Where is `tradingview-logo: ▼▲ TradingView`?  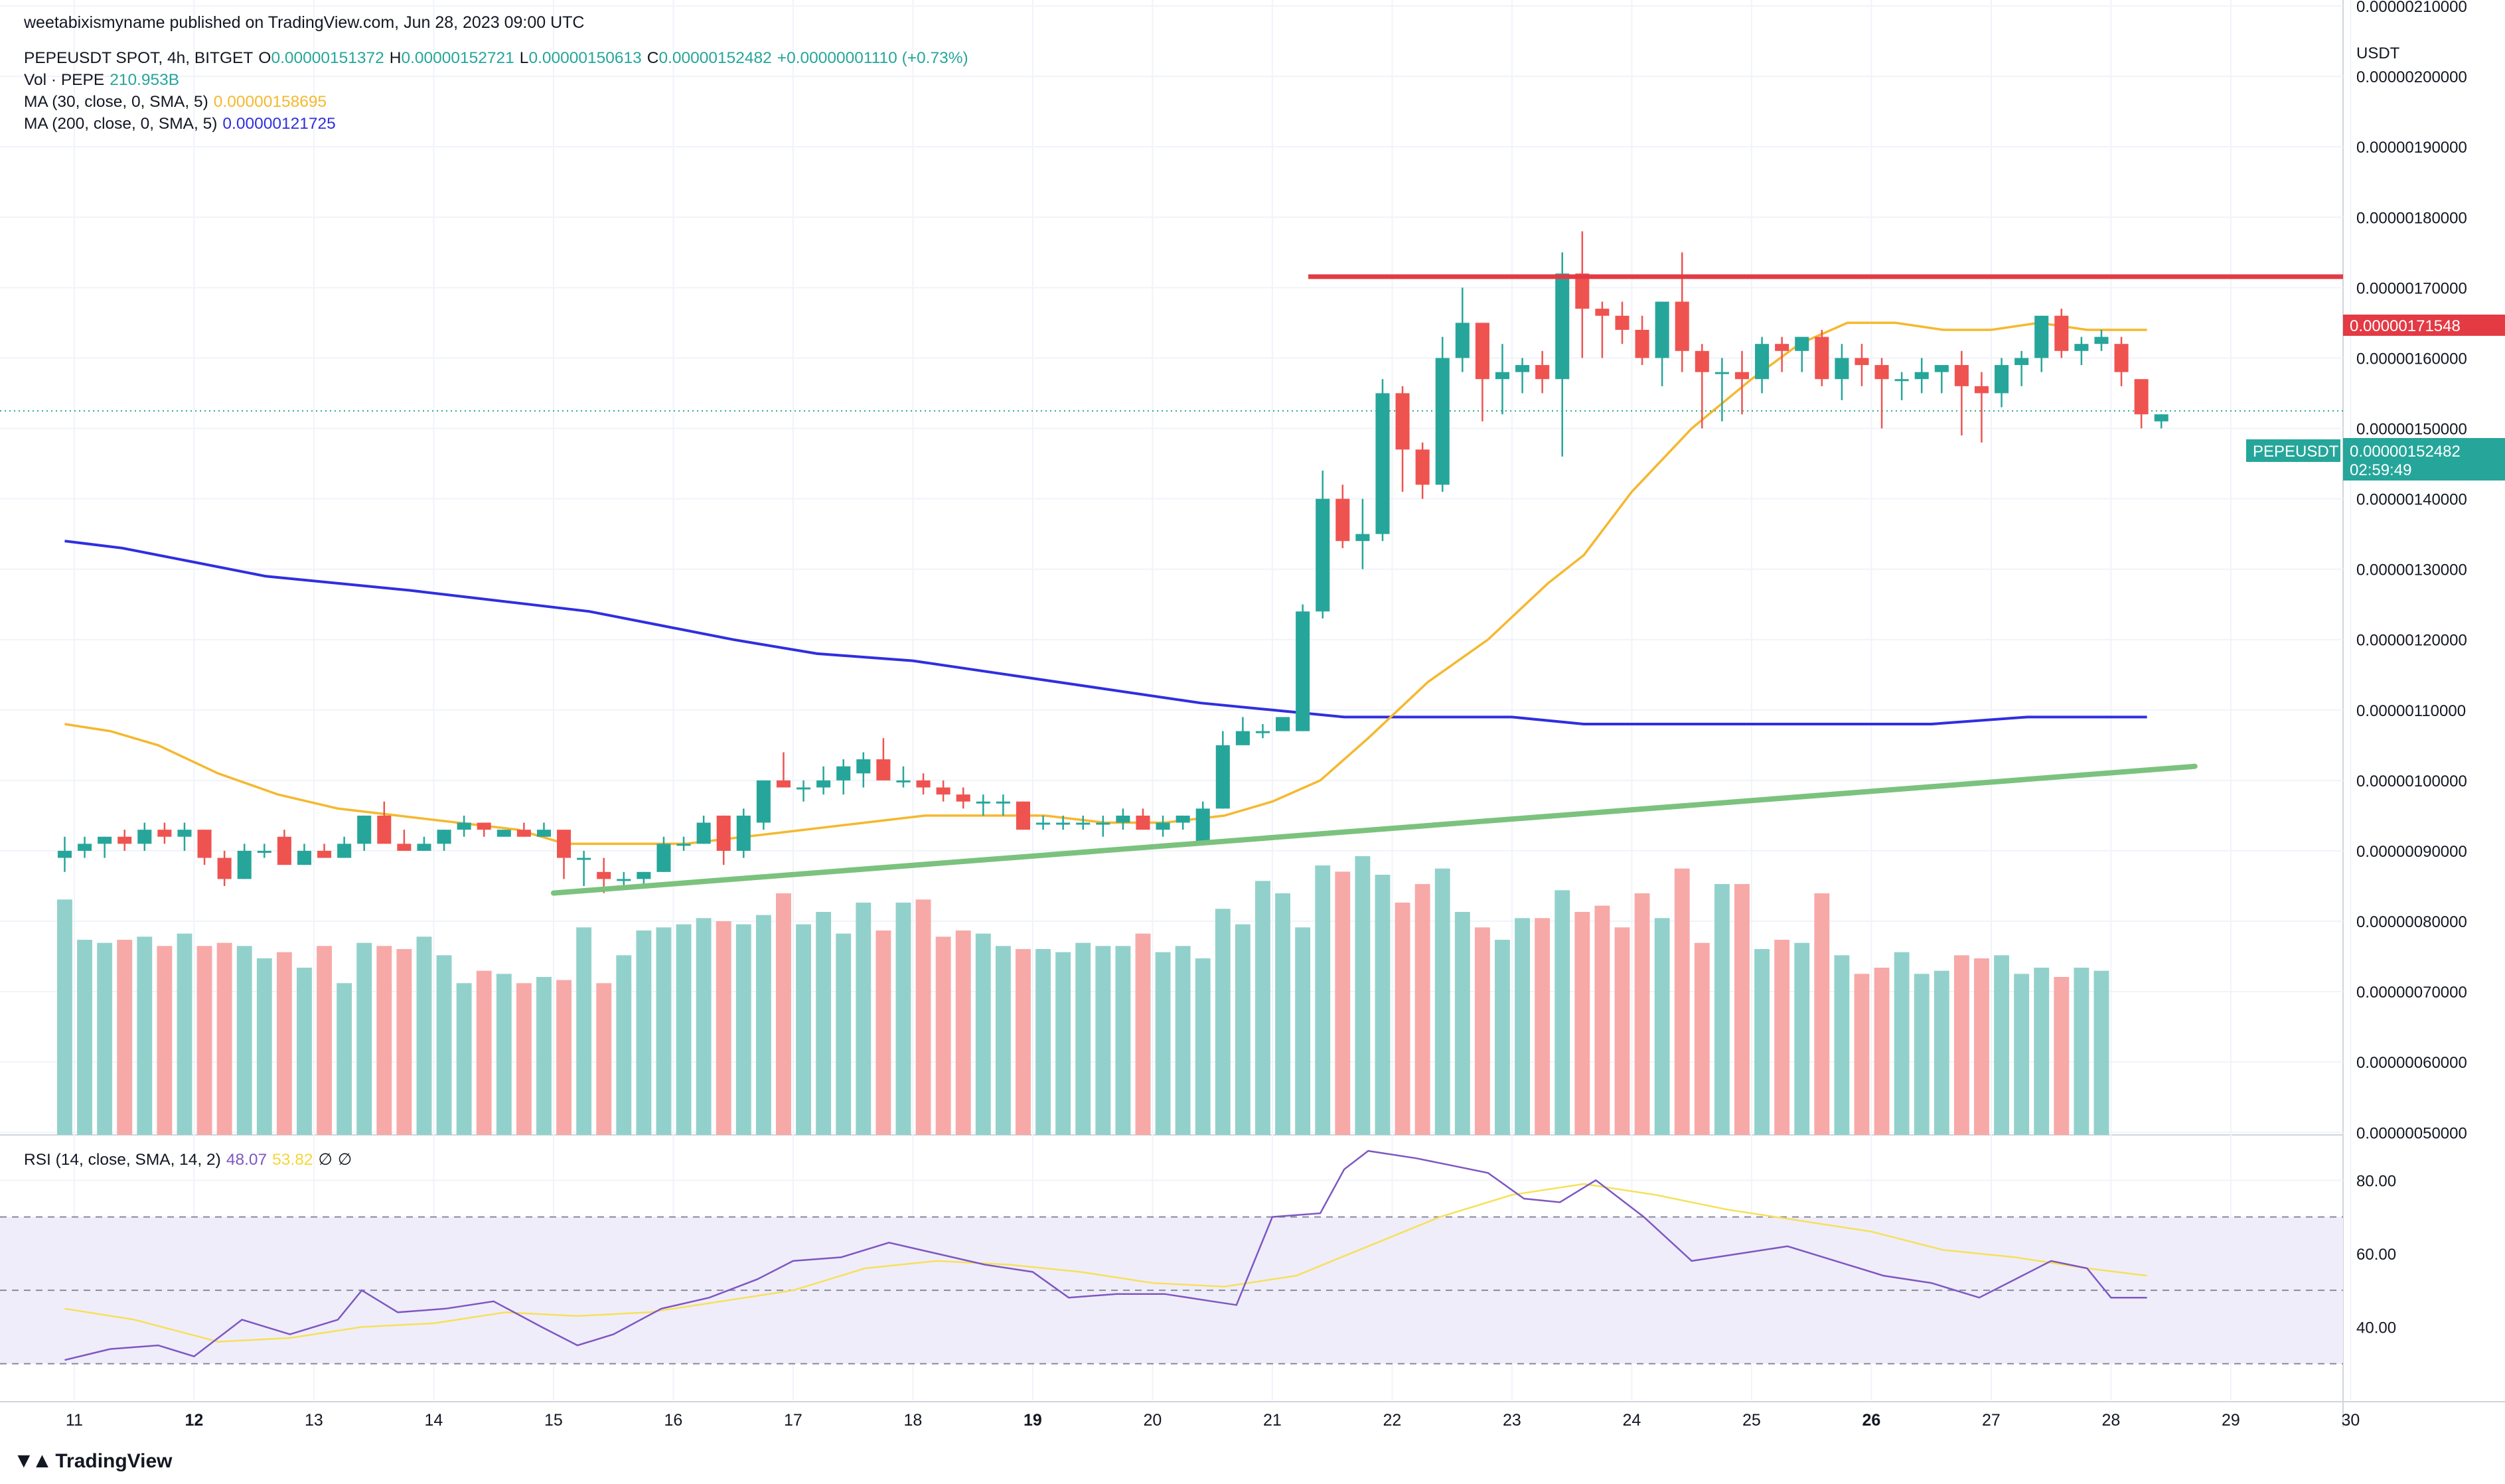
tradingview-logo: ▼▲ TradingView is located at coordinates (93, 1460).